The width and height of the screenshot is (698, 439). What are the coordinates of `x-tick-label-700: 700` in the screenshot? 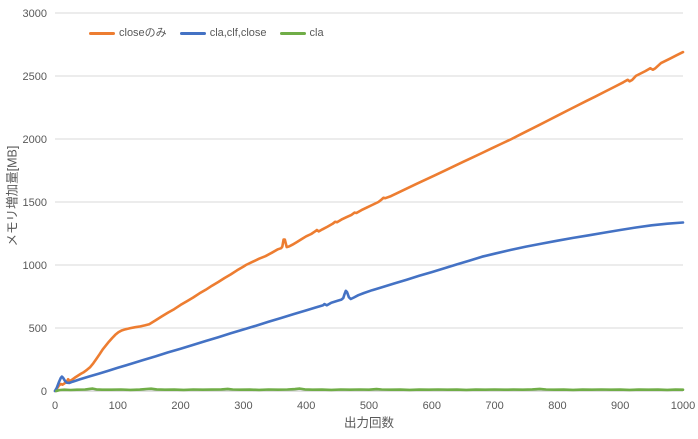 It's located at (494, 406).